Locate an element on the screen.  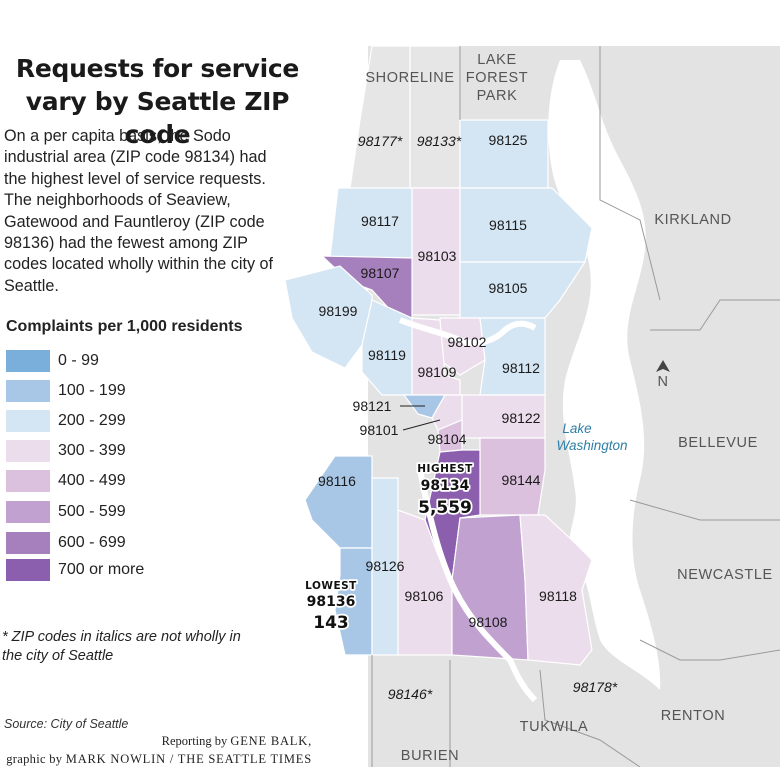
credit-reporting: Reporting by GENE BALK, is located at coordinates (237, 741).